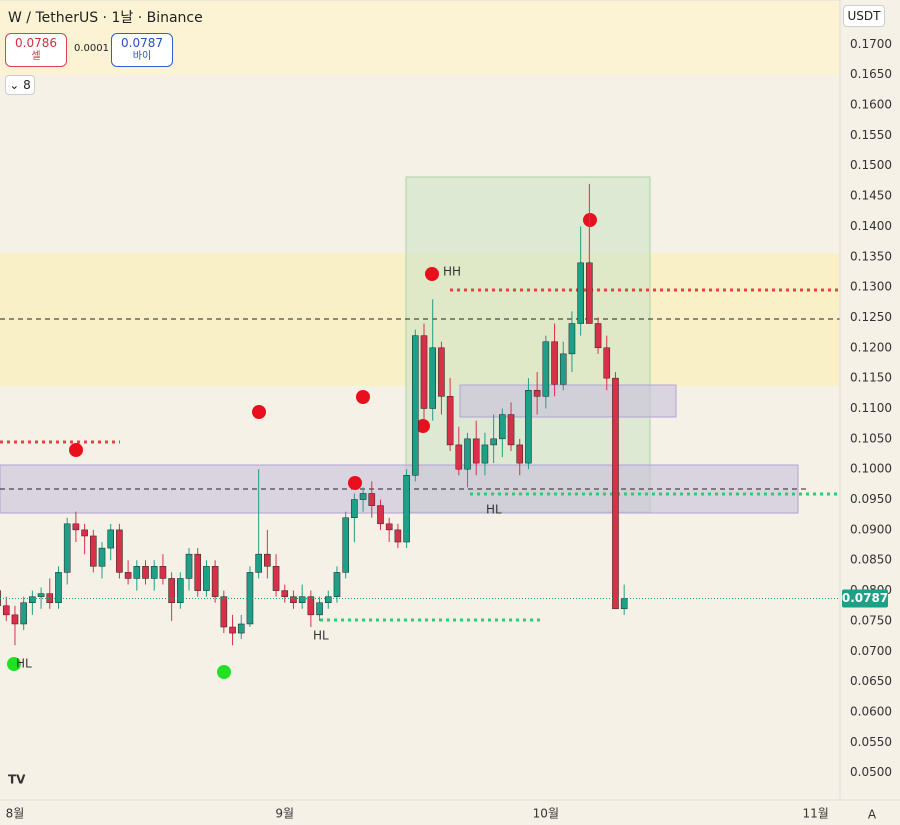 Image resolution: width=900 pixels, height=825 pixels. What do you see at coordinates (871, 165) in the screenshot?
I see `y-tick-label: 0.1500` at bounding box center [871, 165].